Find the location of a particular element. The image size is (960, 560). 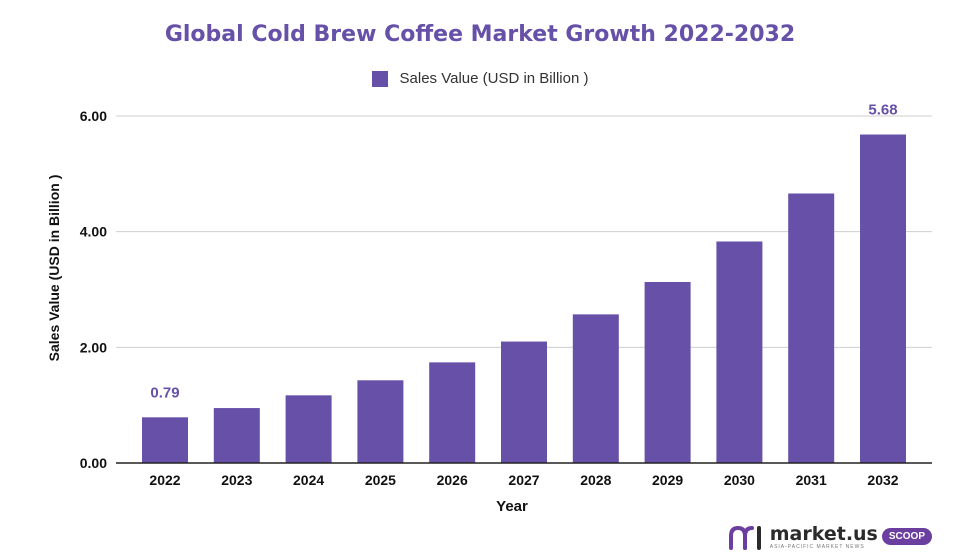

y-tick-label: 6.00 is located at coordinates (93, 116).